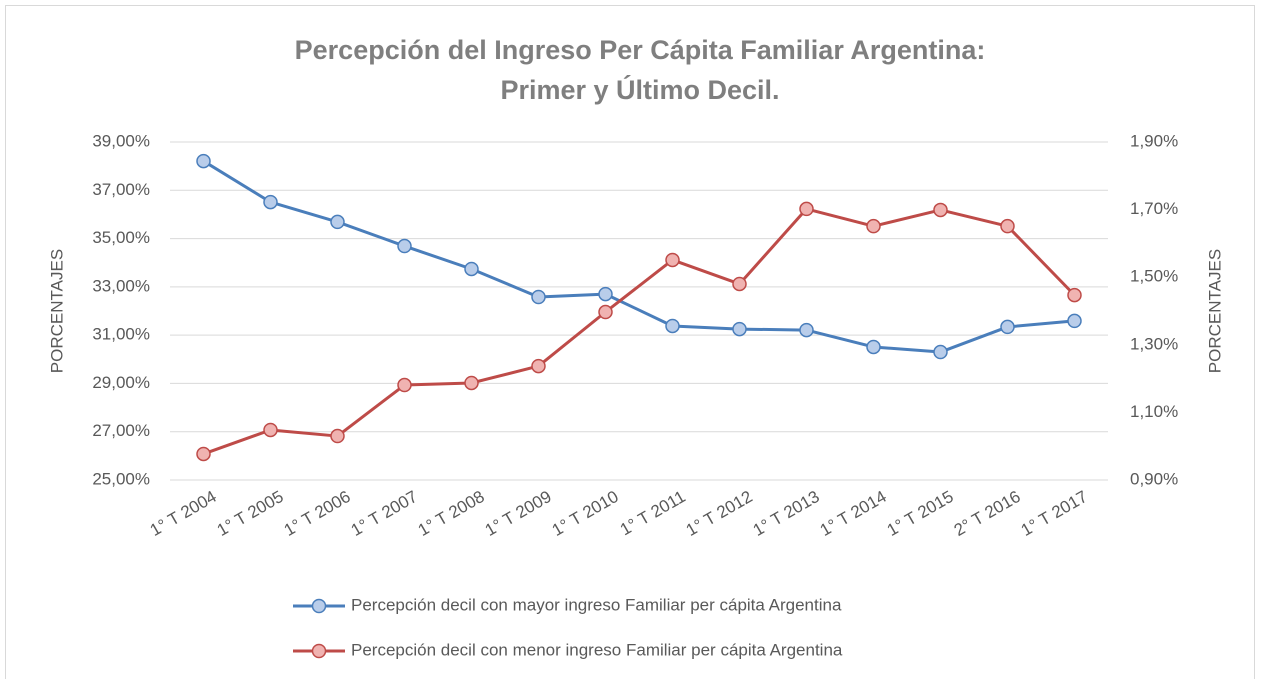  What do you see at coordinates (1154, 276) in the screenshot?
I see `y2-tick-label: 1,50%` at bounding box center [1154, 276].